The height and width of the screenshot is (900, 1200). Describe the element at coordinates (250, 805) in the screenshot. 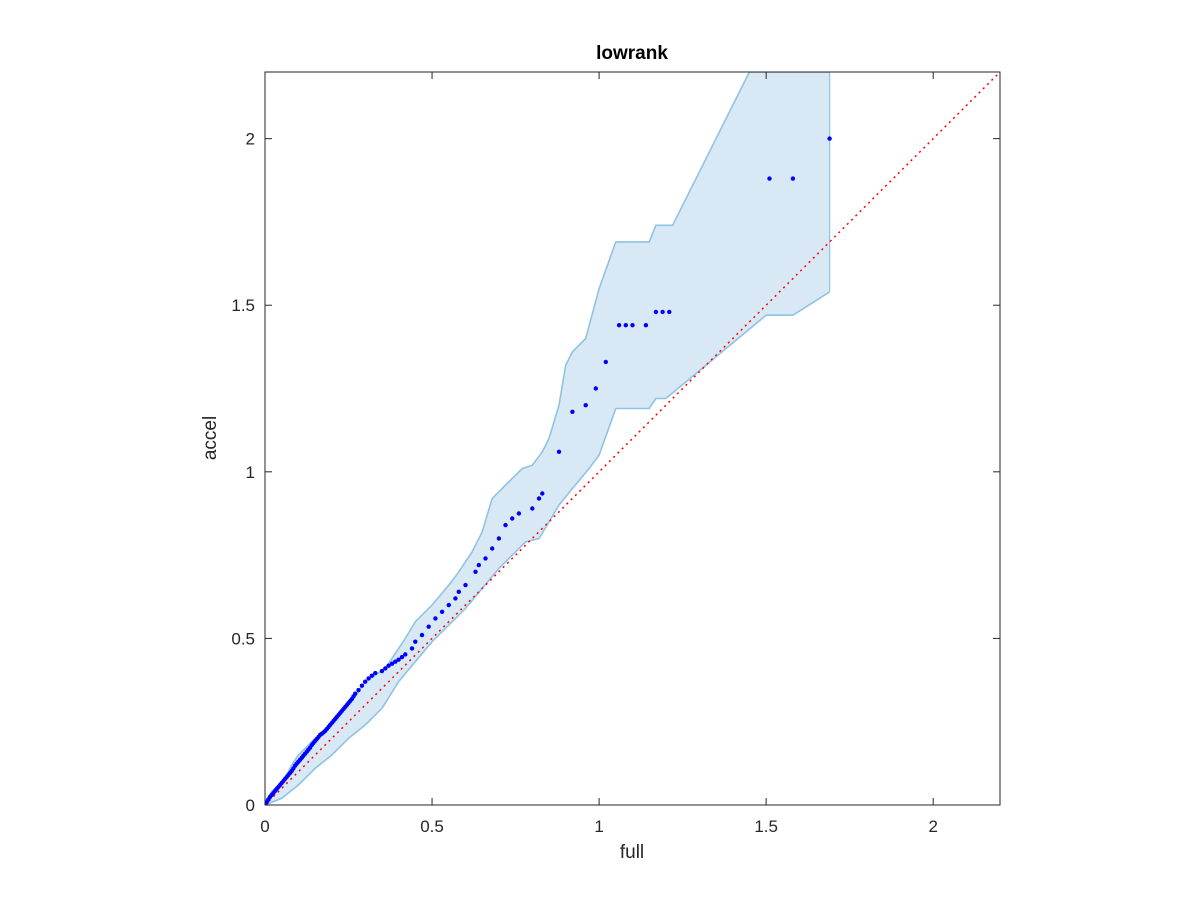

I see `y-tick-label: 0` at that location.